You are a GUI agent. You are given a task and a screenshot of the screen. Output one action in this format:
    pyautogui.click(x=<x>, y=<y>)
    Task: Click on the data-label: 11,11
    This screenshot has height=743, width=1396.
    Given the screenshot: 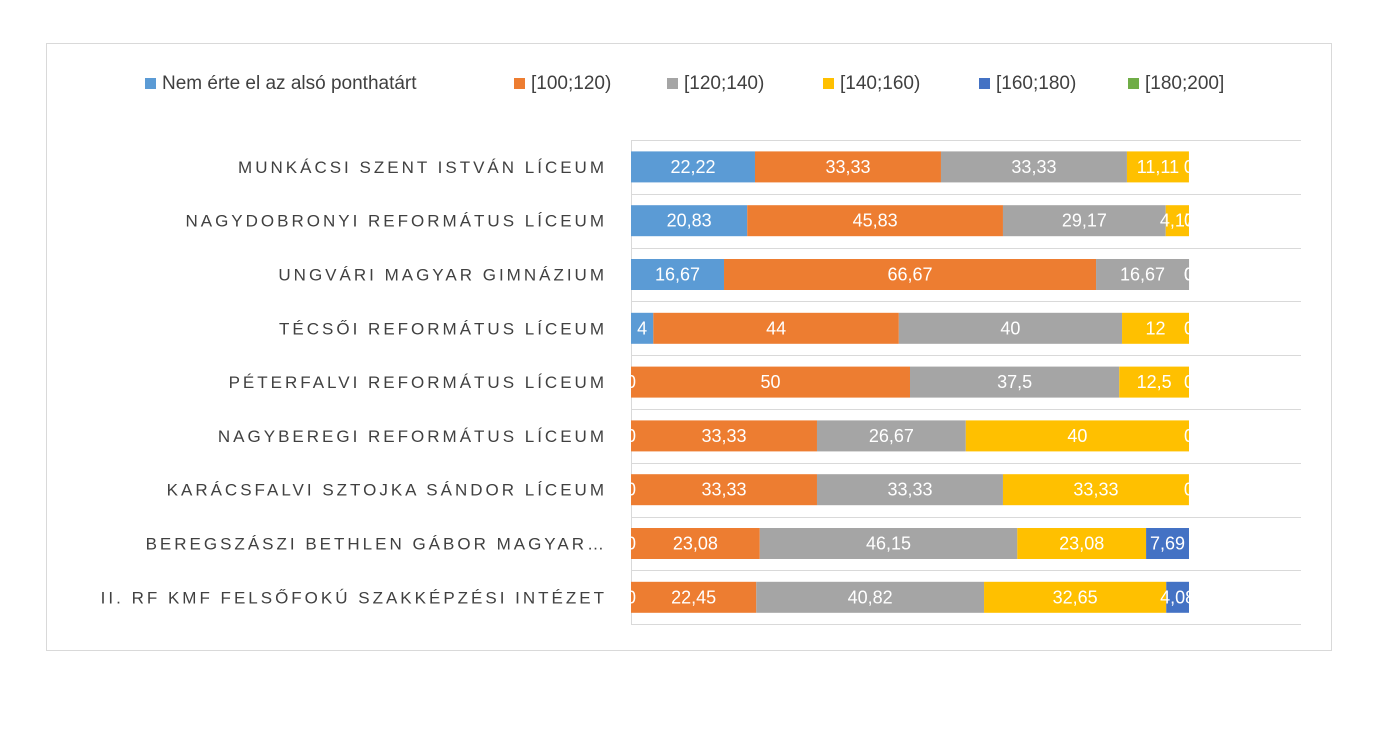 What is the action you would take?
    pyautogui.click(x=1158, y=167)
    